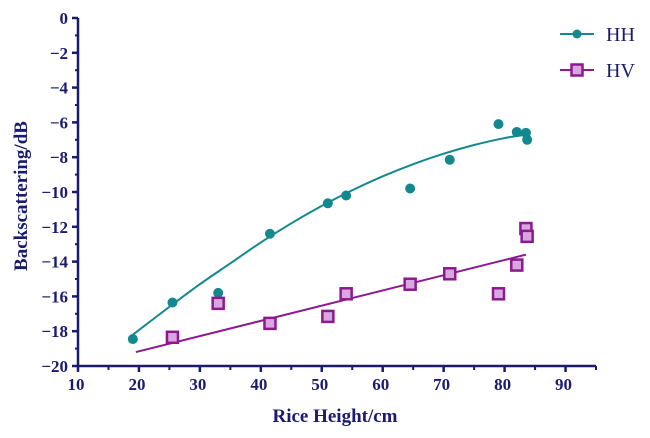 The image size is (650, 438). I want to click on y-tick-label: −20, so click(54, 366).